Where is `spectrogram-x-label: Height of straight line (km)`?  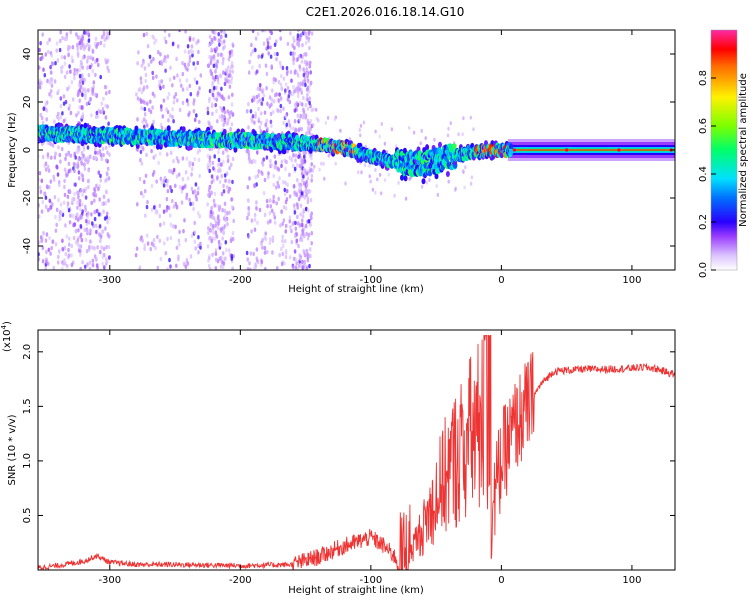 spectrogram-x-label: Height of straight line (km) is located at coordinates (356, 289).